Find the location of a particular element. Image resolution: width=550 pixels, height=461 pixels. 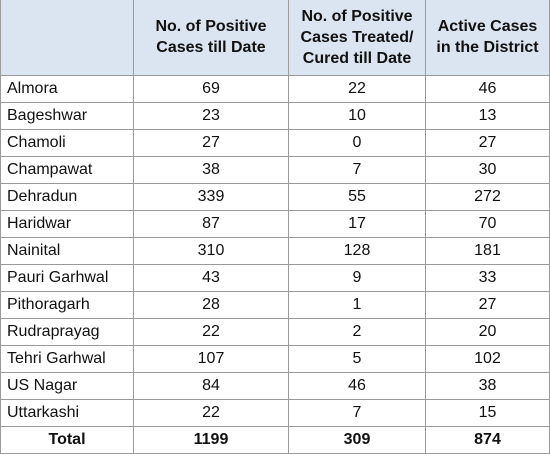

number-cell: 17 is located at coordinates (357, 224).